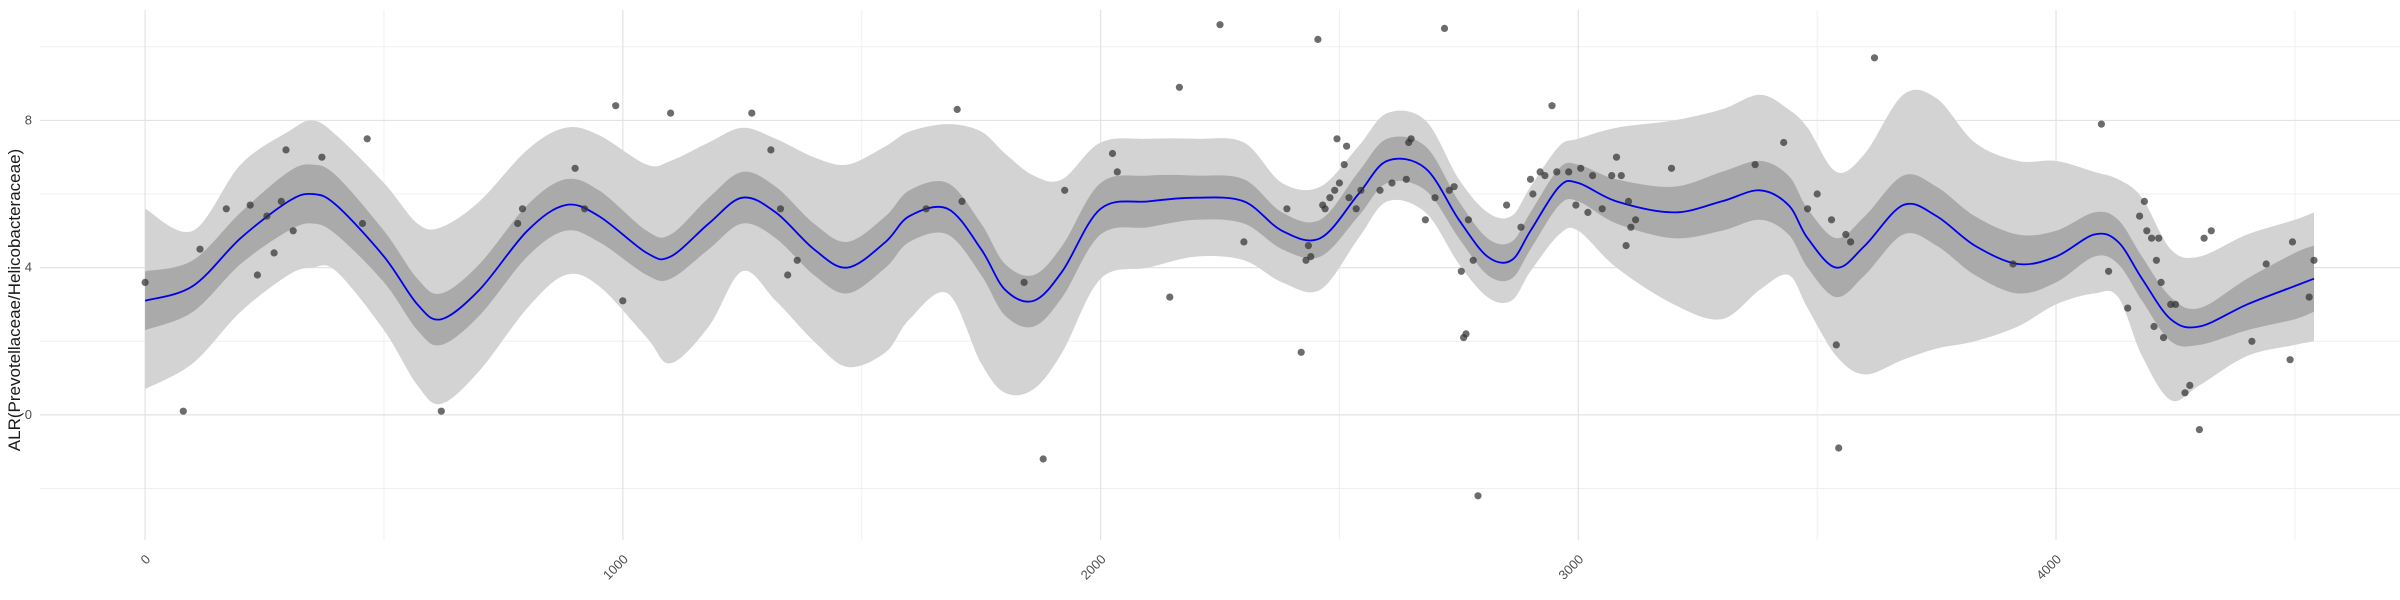 The width and height of the screenshot is (2400, 600). I want to click on x-axis-tick-labels: 0 1000 2000 3000 4000, so click(1101, 567).